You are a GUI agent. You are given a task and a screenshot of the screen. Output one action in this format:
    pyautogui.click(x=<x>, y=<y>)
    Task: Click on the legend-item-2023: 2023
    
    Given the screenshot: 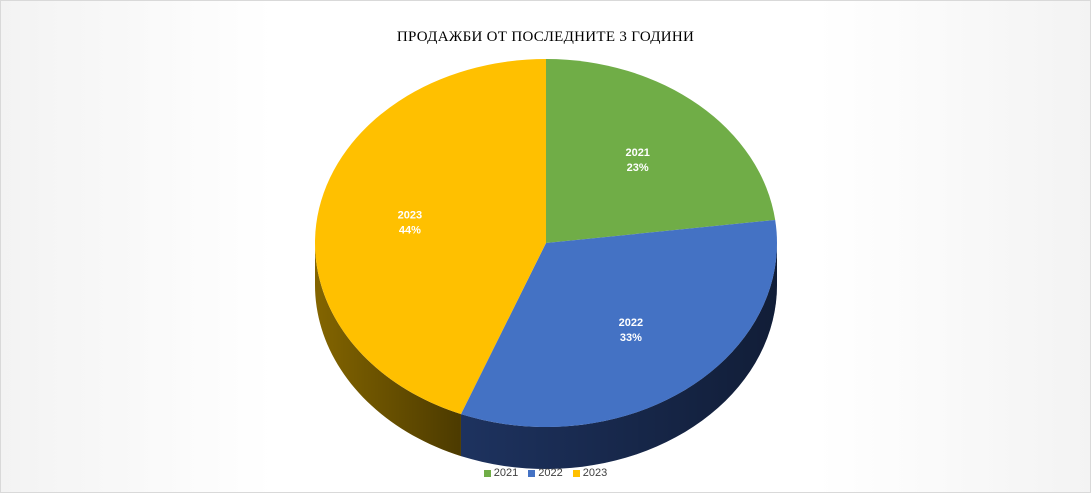 What is the action you would take?
    pyautogui.click(x=590, y=473)
    